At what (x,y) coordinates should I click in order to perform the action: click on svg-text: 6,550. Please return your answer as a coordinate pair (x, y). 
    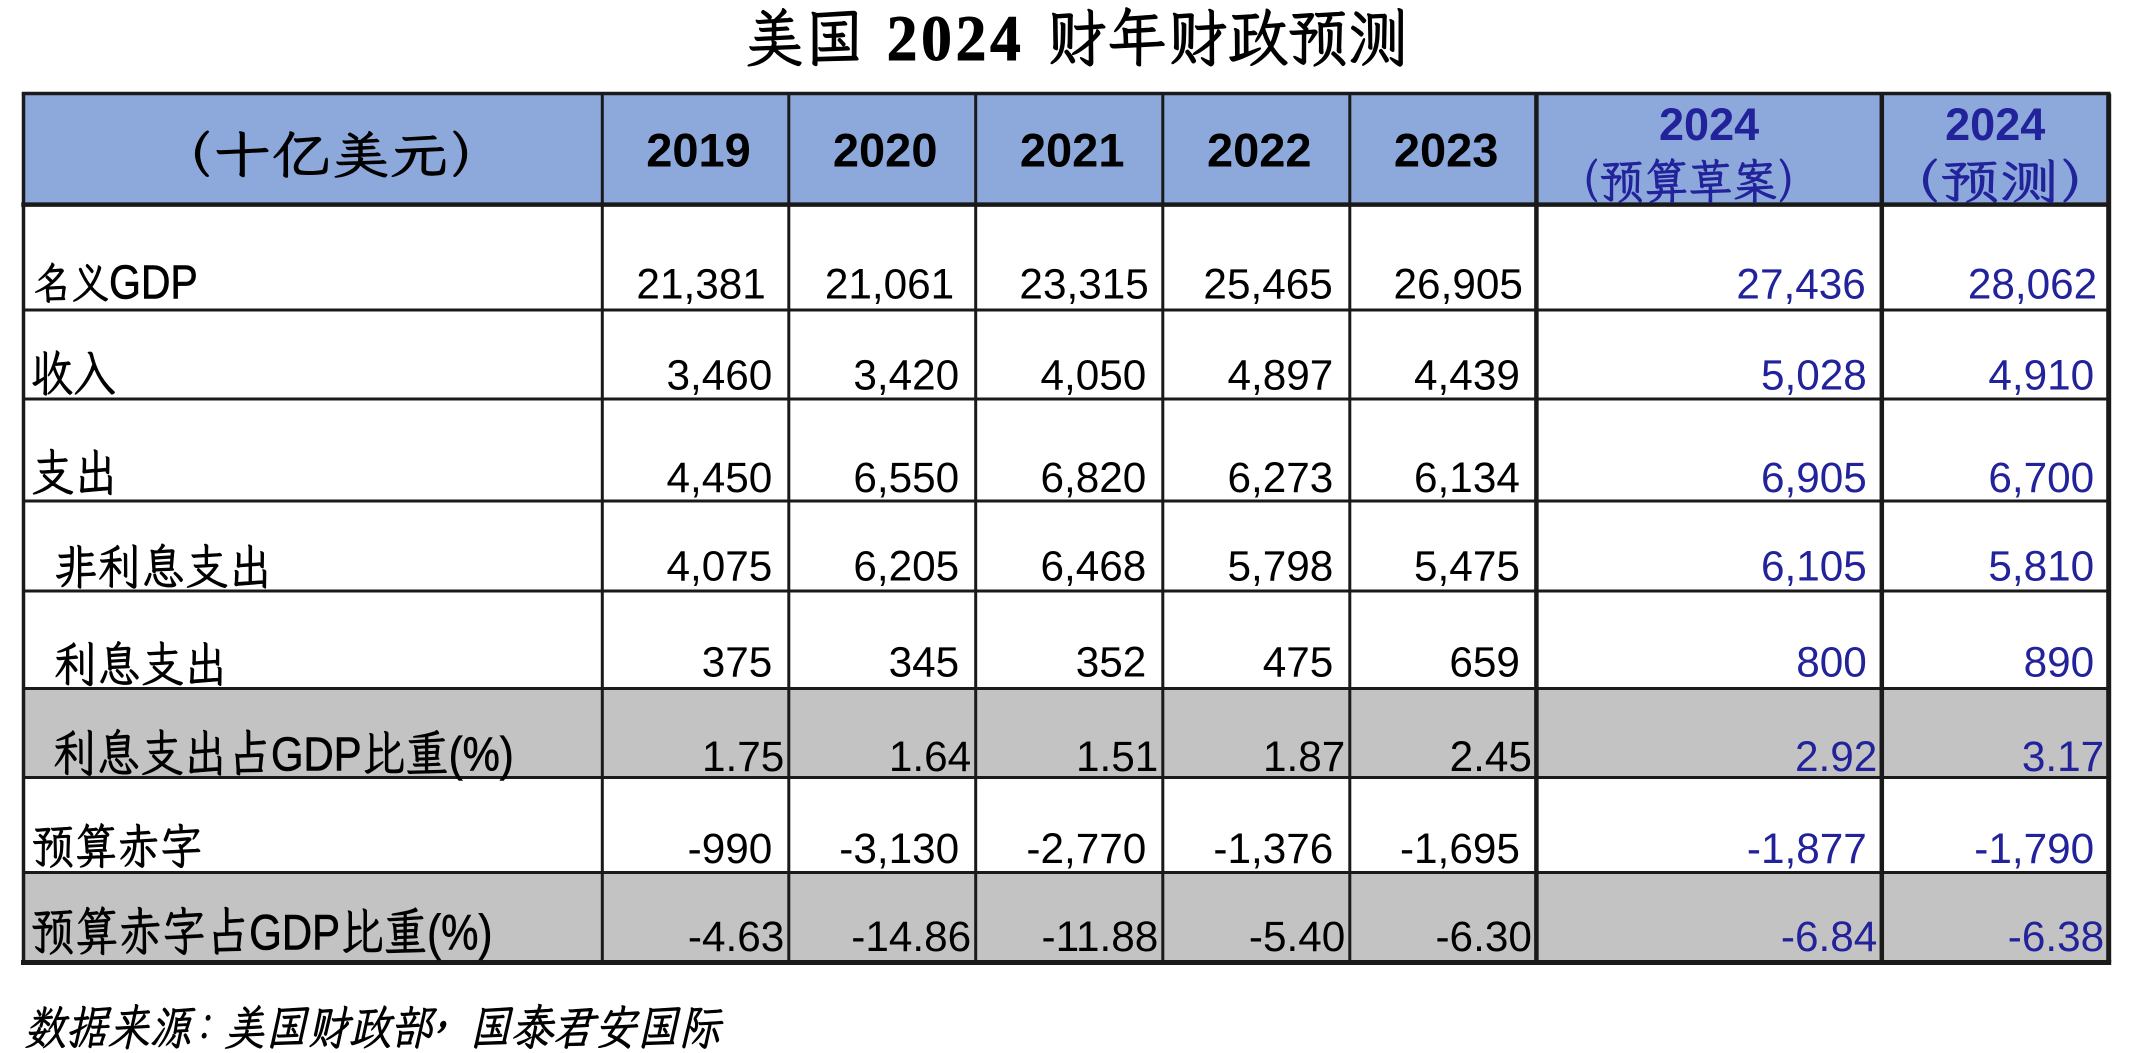
    Looking at the image, I should click on (906, 477).